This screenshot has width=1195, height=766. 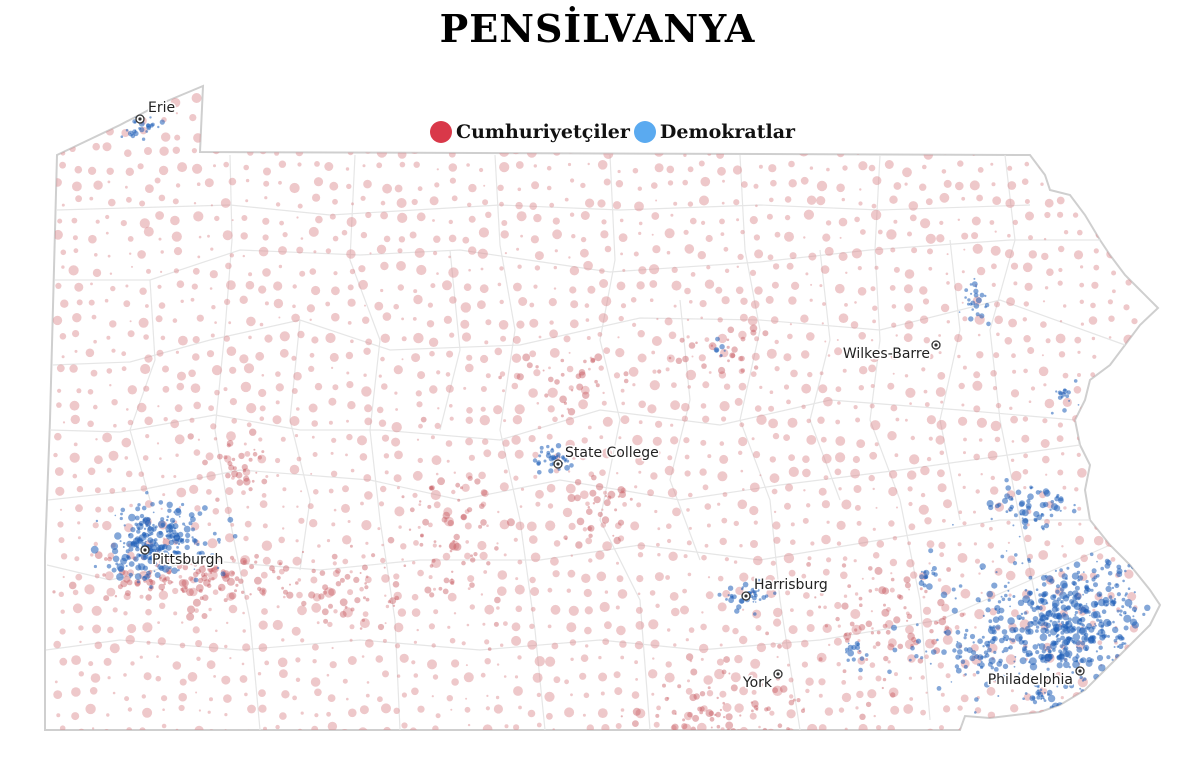 I want to click on county-line, so click(x=625, y=442).